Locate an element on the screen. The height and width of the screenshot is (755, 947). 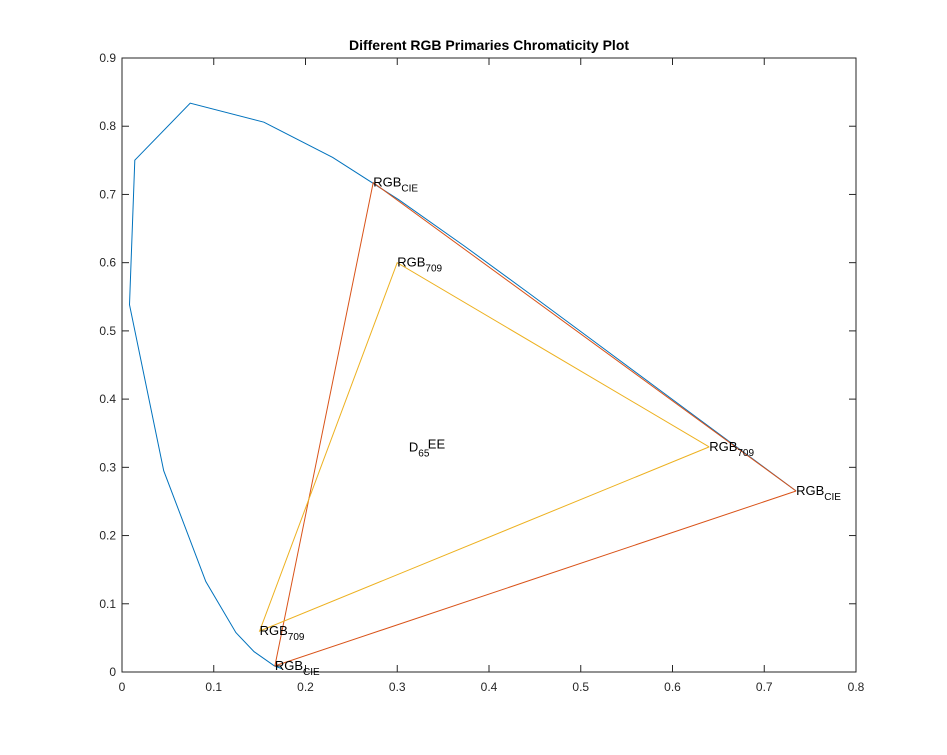
y-tick-label: 0.7 is located at coordinates (107, 194).